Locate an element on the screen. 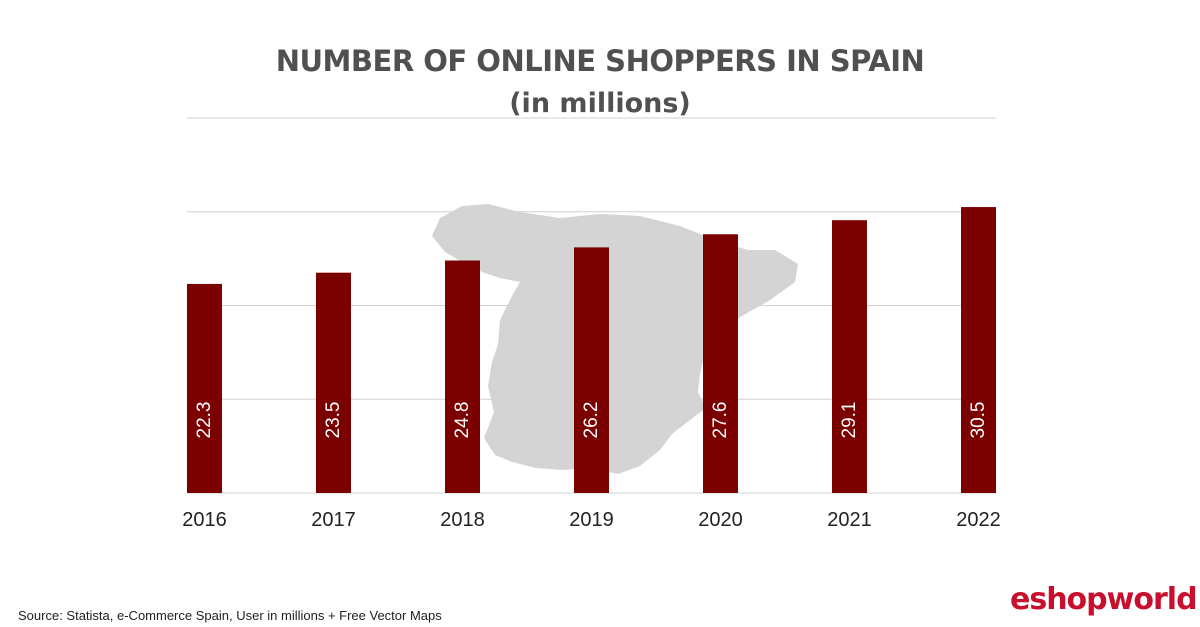  bar-2022 is located at coordinates (978, 350).